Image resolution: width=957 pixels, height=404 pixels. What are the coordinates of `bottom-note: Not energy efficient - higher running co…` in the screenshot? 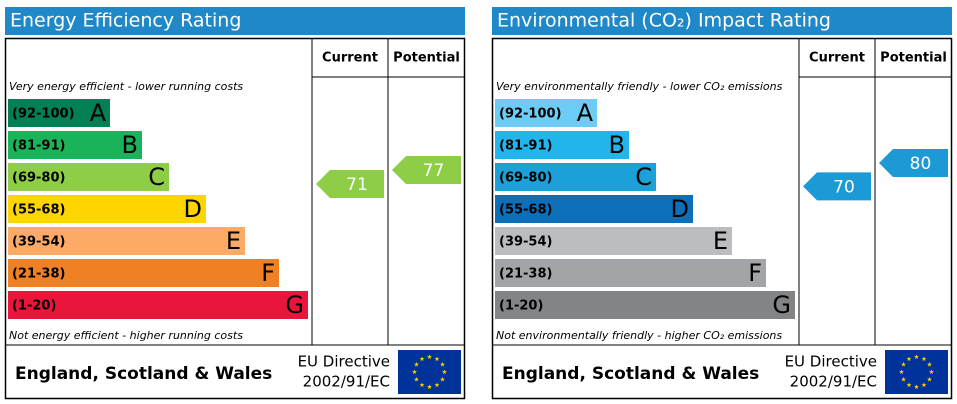 It's located at (126, 335).